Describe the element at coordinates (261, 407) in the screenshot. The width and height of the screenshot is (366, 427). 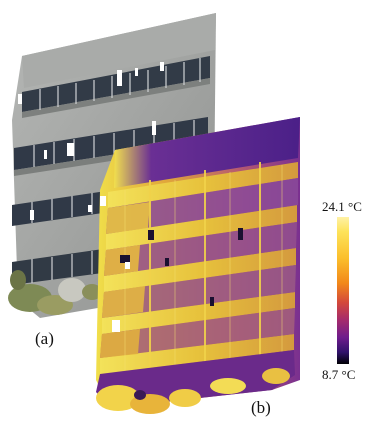
I see `panel-b-label: (b)` at that location.